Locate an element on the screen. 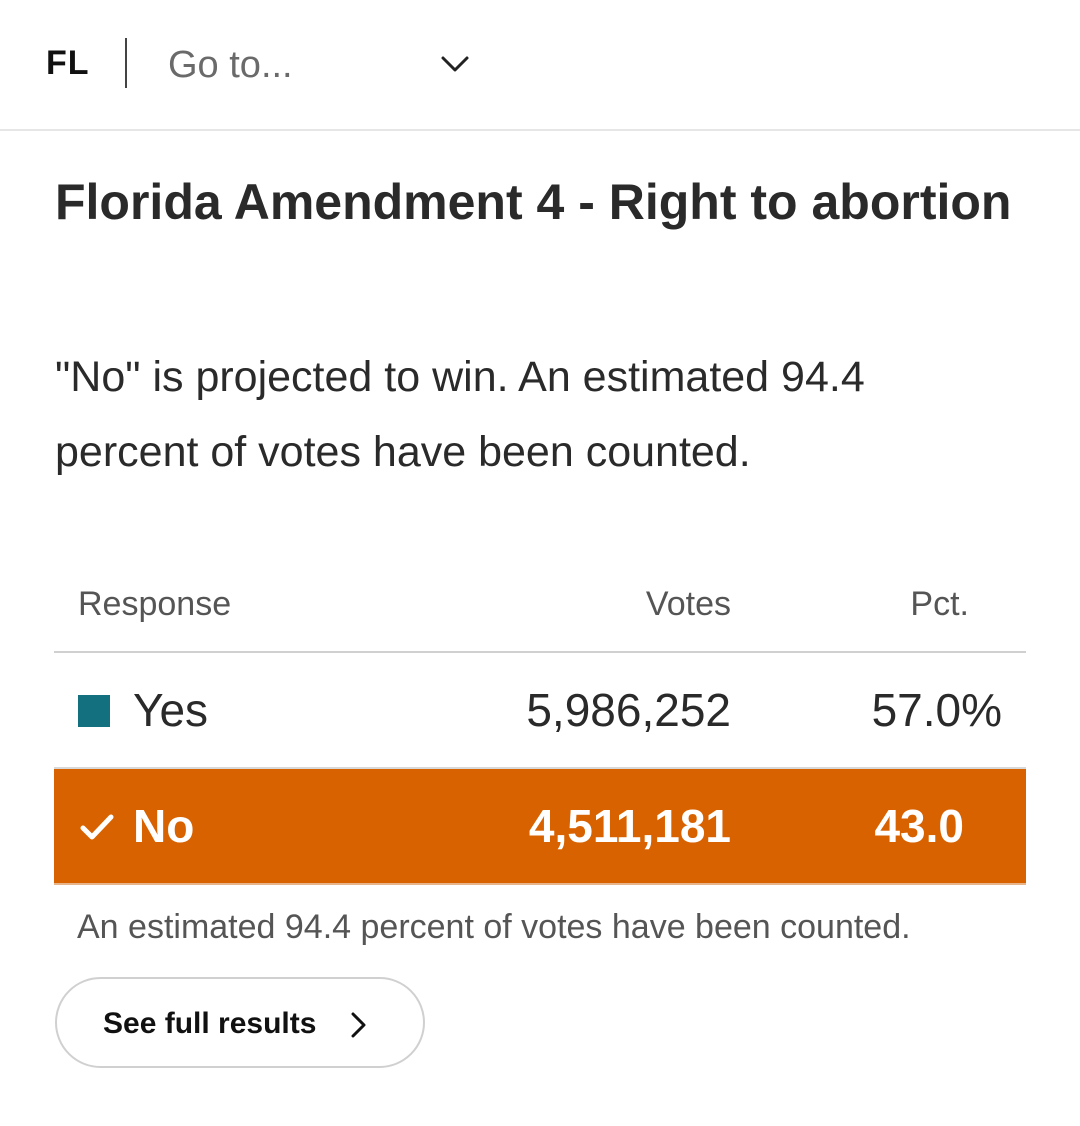 Image resolution: width=1080 pixels, height=1126 pixels. chevron-right-icon is located at coordinates (358, 1025).